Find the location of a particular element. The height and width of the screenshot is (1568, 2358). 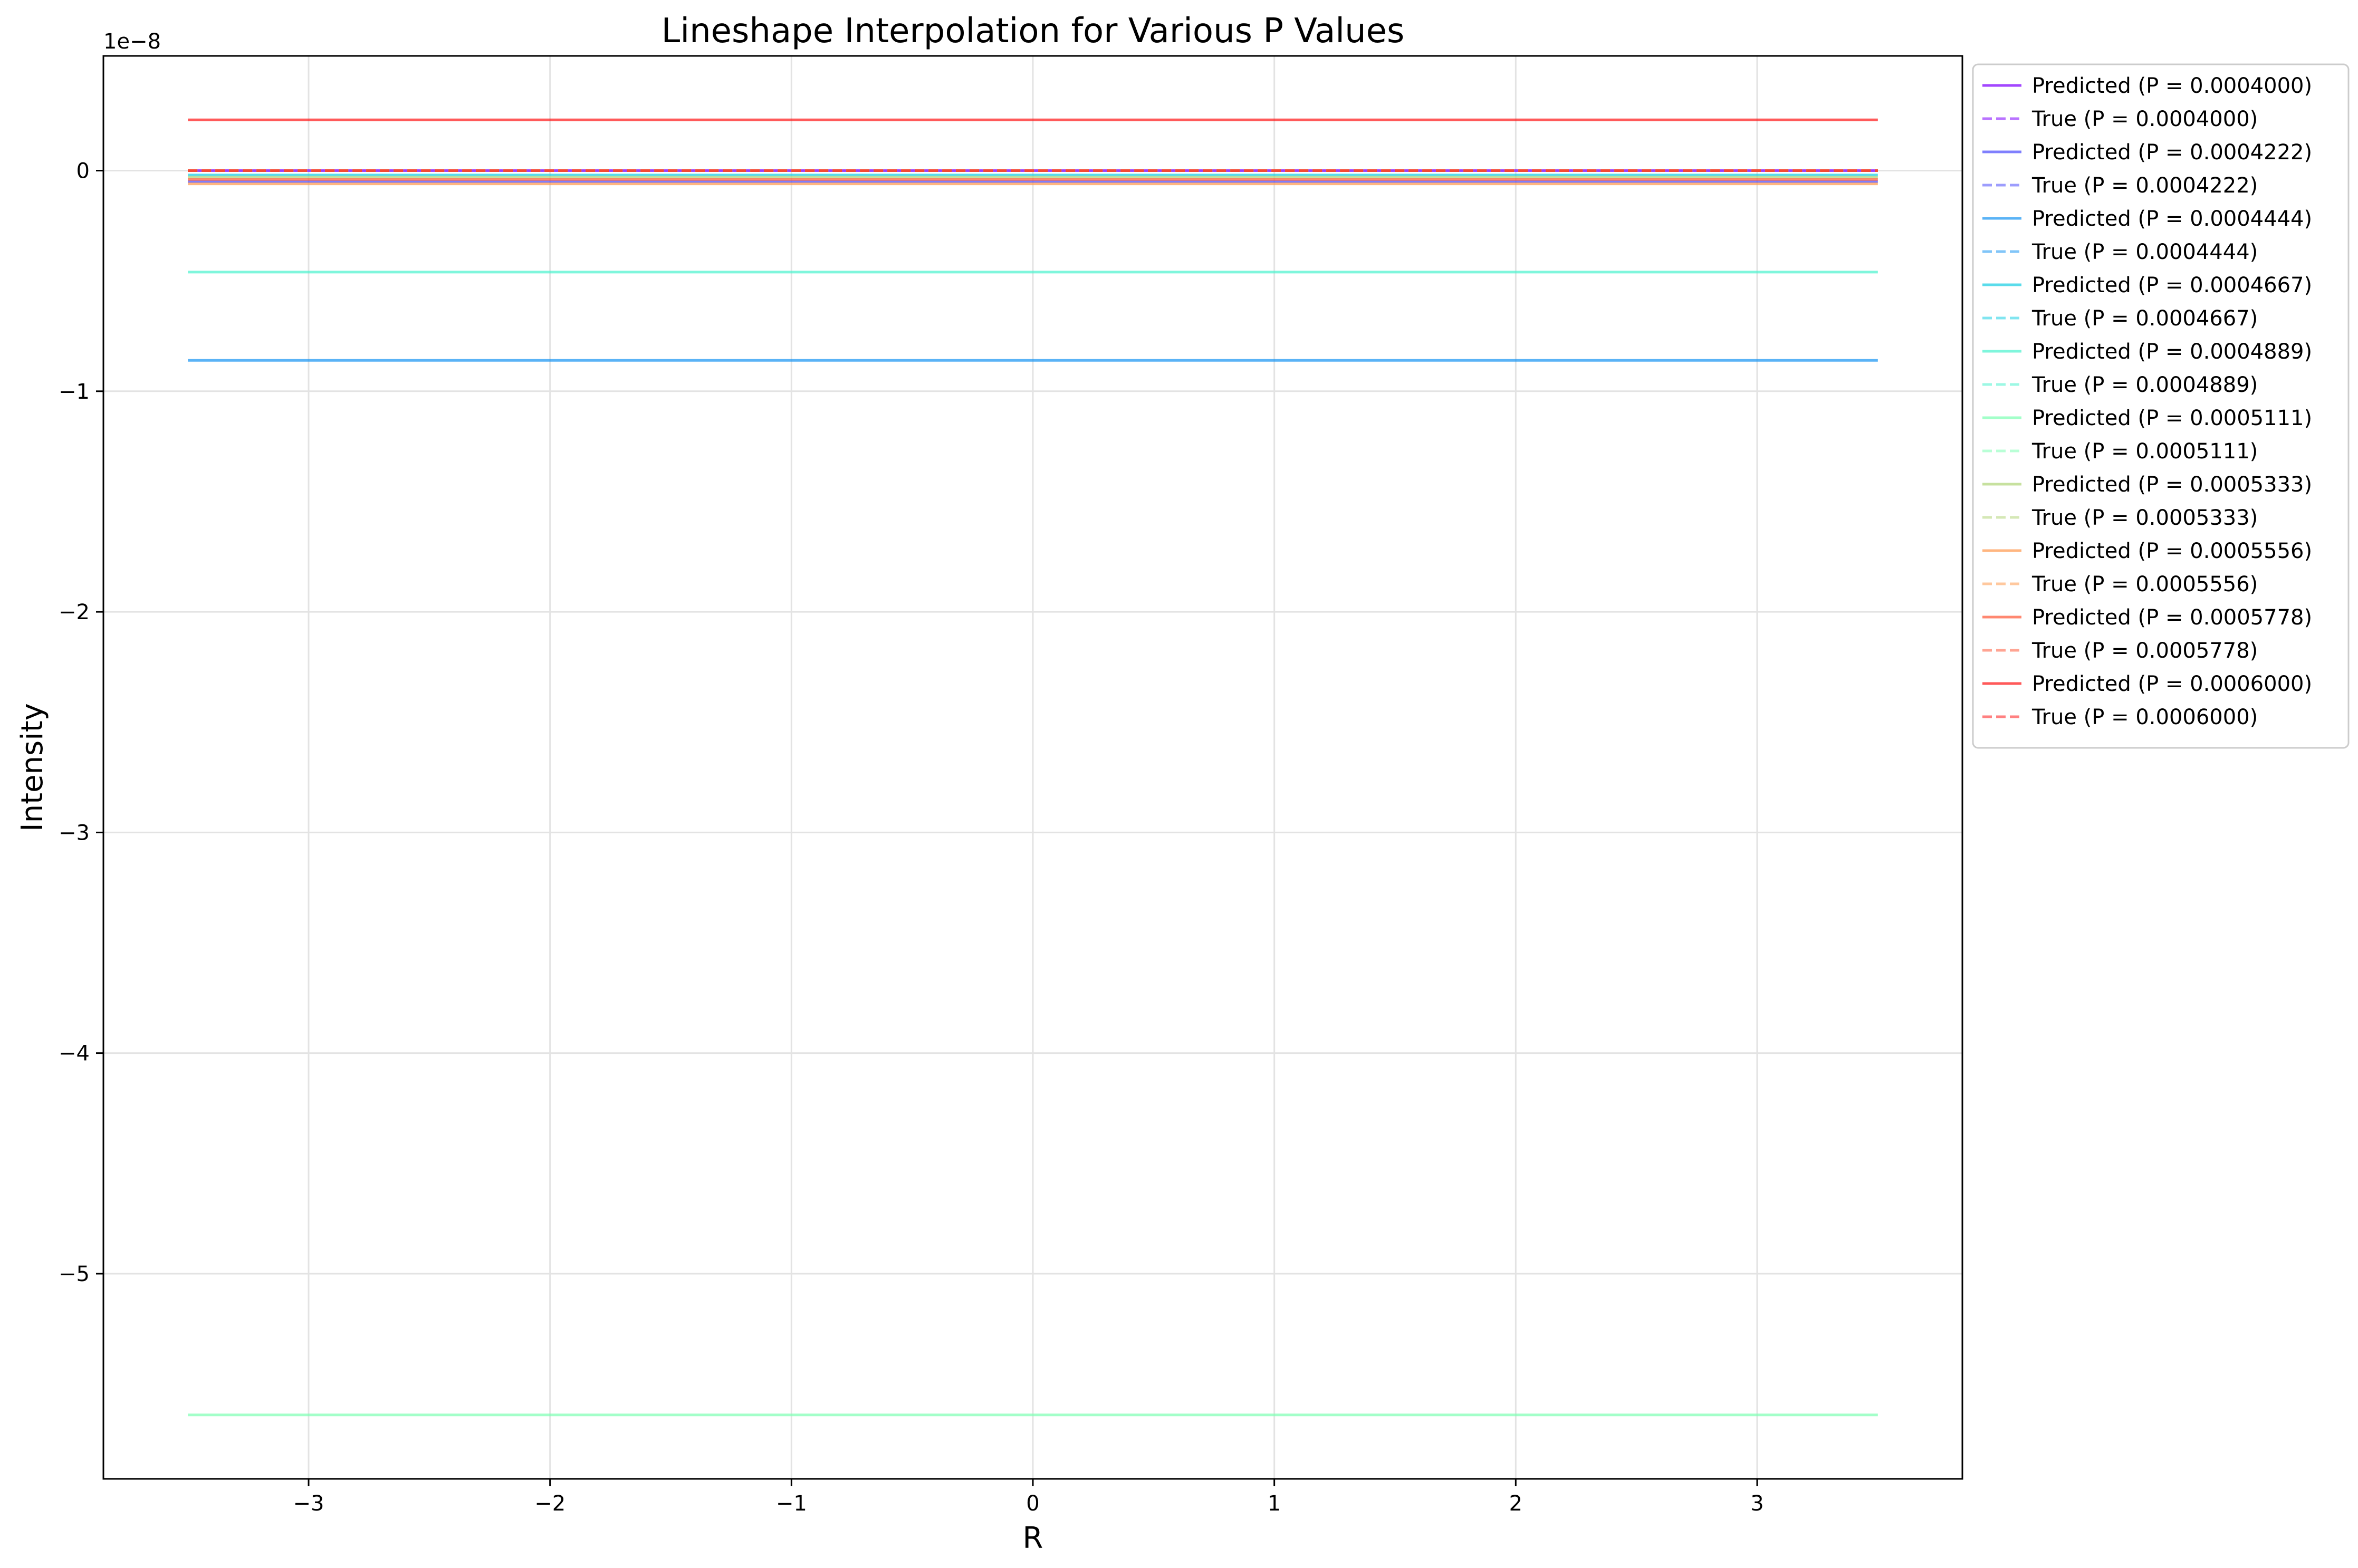

legend-entry-label: True (P = 0.0004222) is located at coordinates (2144, 186).